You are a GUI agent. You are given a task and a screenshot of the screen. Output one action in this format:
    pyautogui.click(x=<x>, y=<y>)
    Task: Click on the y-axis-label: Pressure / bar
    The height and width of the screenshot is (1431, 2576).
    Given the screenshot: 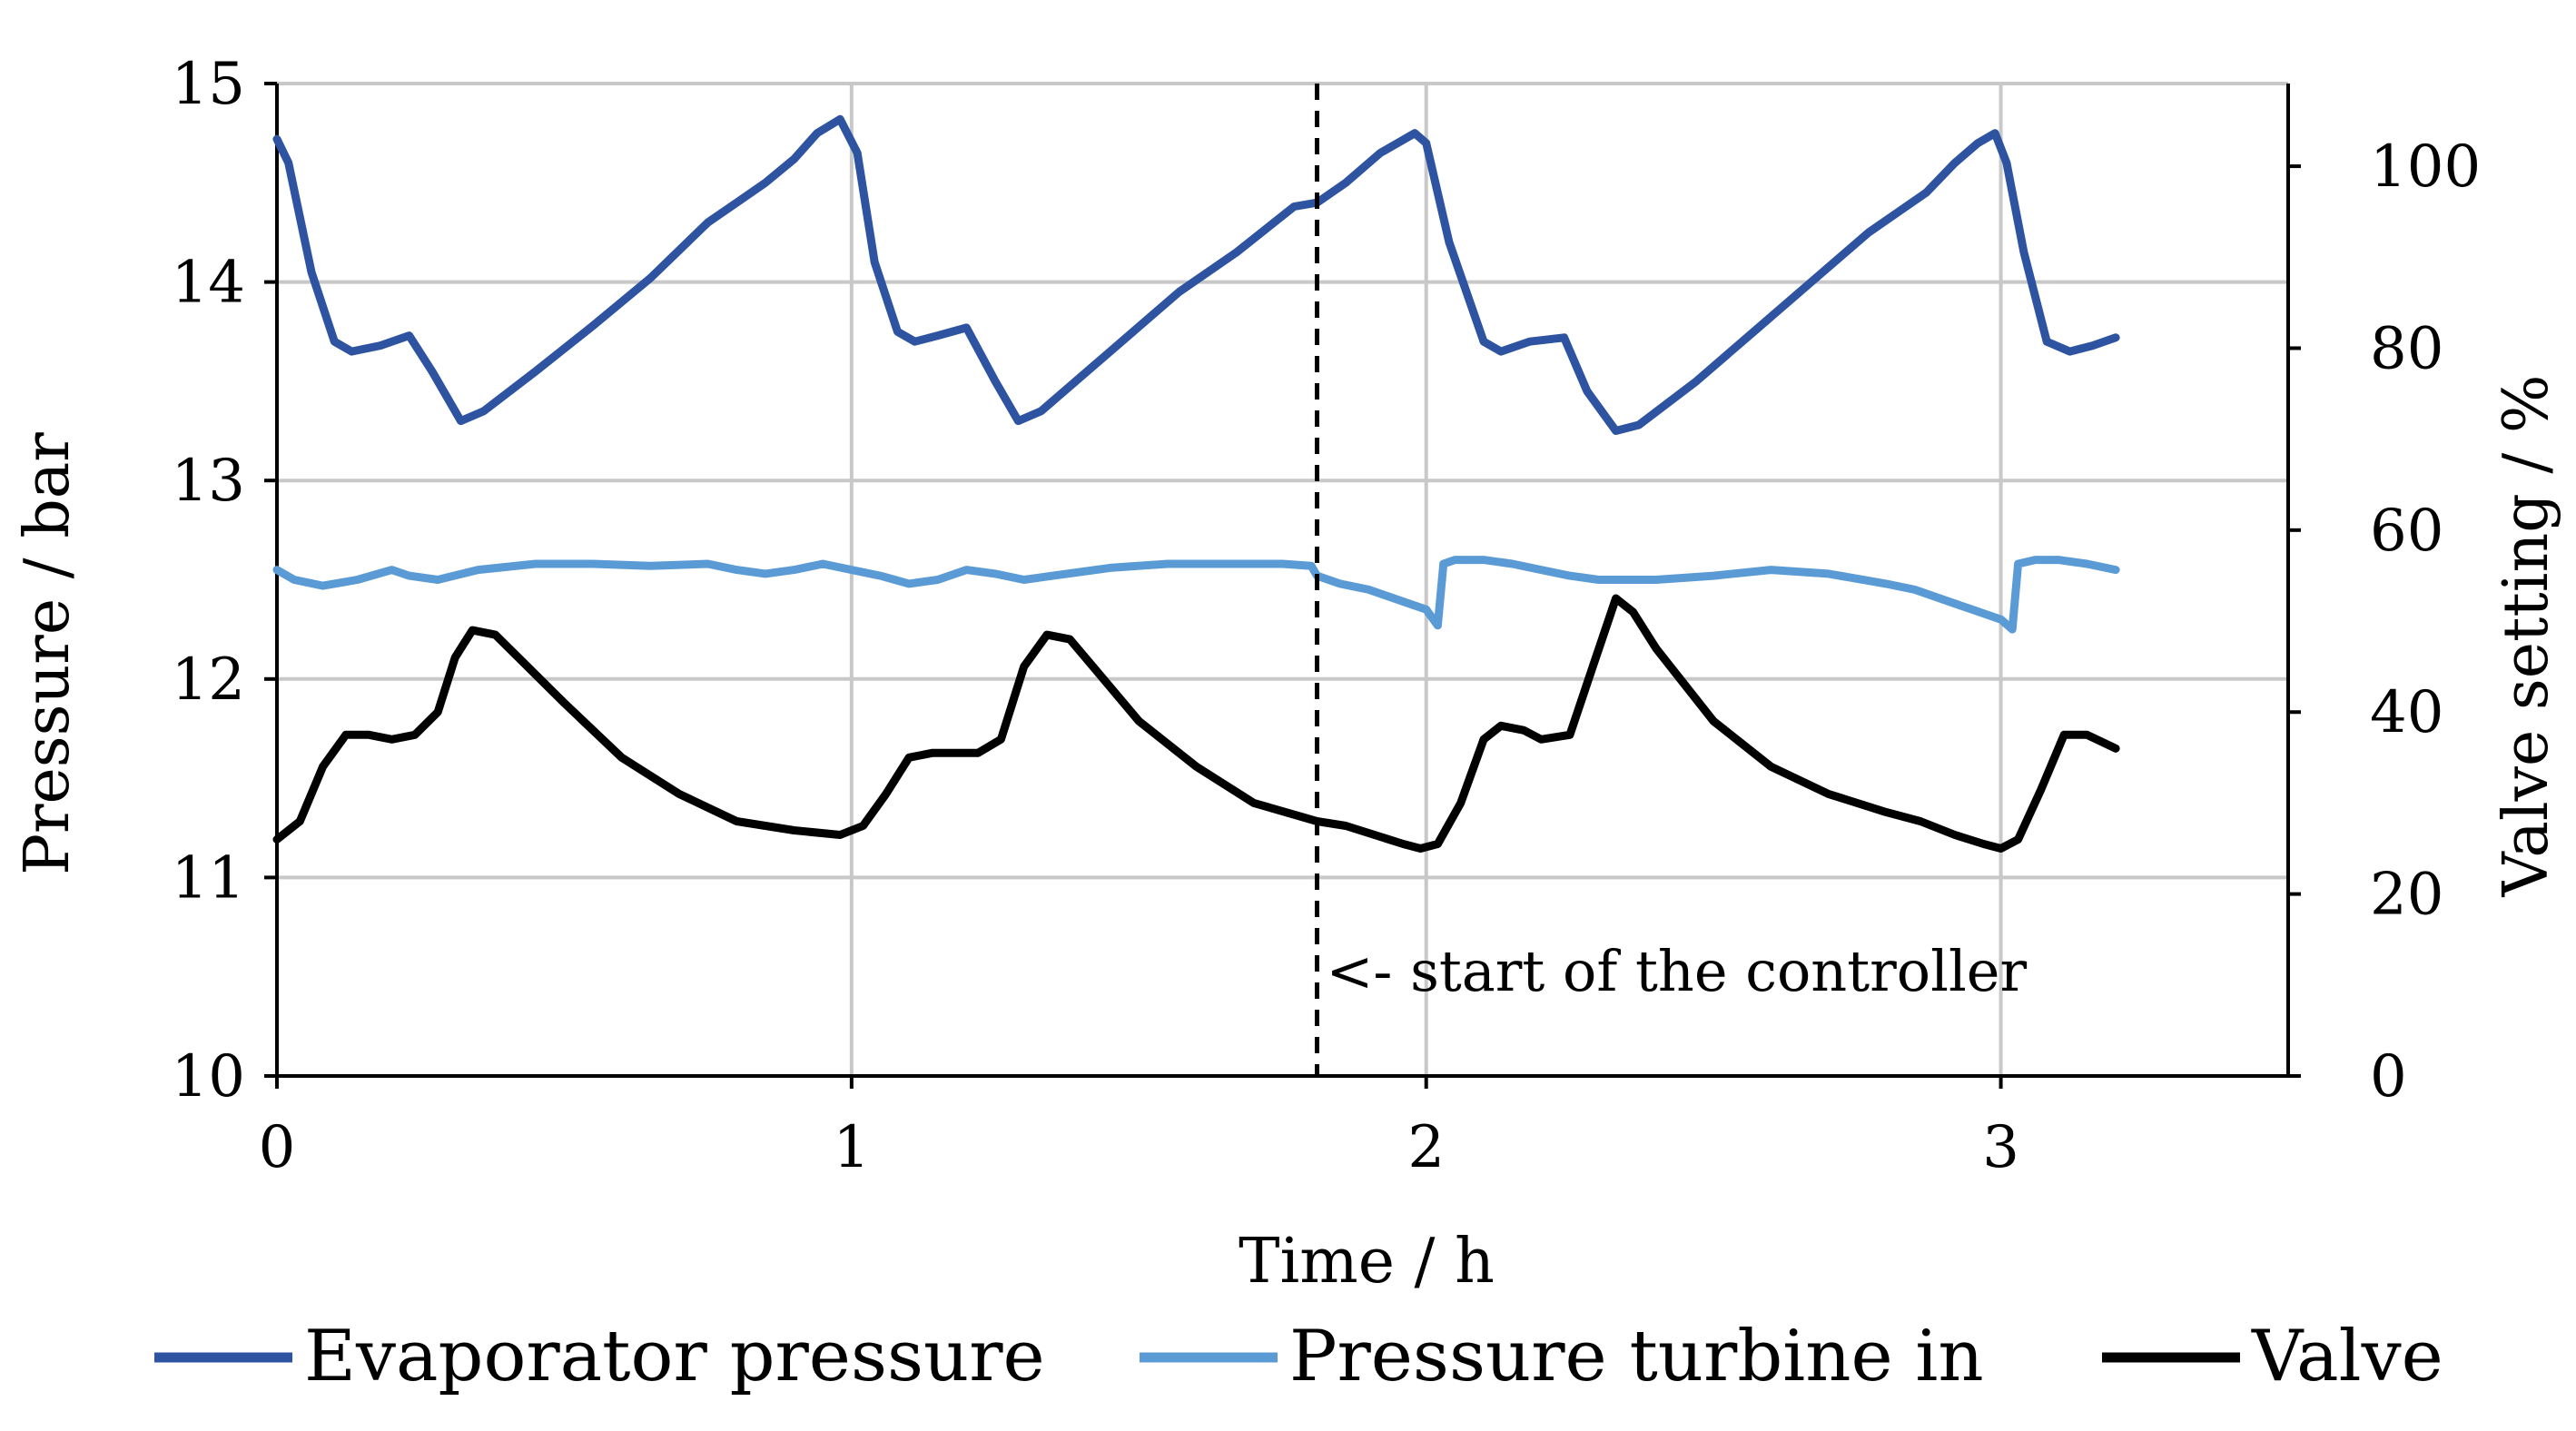 What is the action you would take?
    pyautogui.click(x=48, y=653)
    